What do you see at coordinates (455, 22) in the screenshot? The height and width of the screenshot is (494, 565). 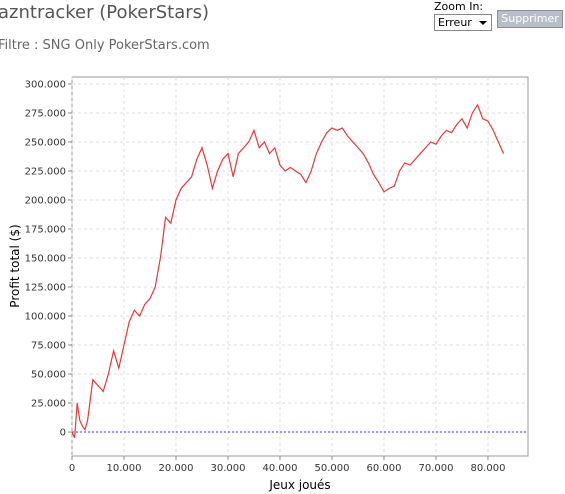 I see `select-value: Erreur` at bounding box center [455, 22].